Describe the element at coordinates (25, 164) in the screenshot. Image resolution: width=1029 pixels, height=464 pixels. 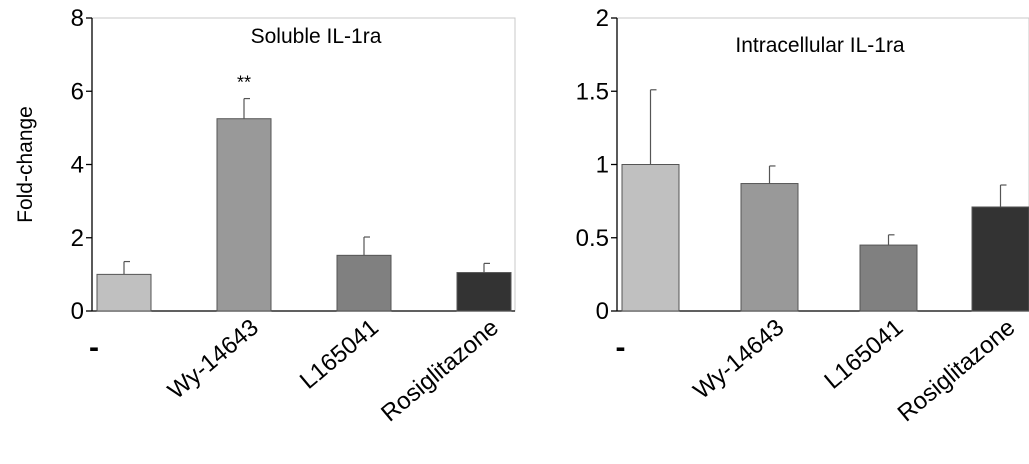
I see `y-axis-label: Fold-change` at that location.